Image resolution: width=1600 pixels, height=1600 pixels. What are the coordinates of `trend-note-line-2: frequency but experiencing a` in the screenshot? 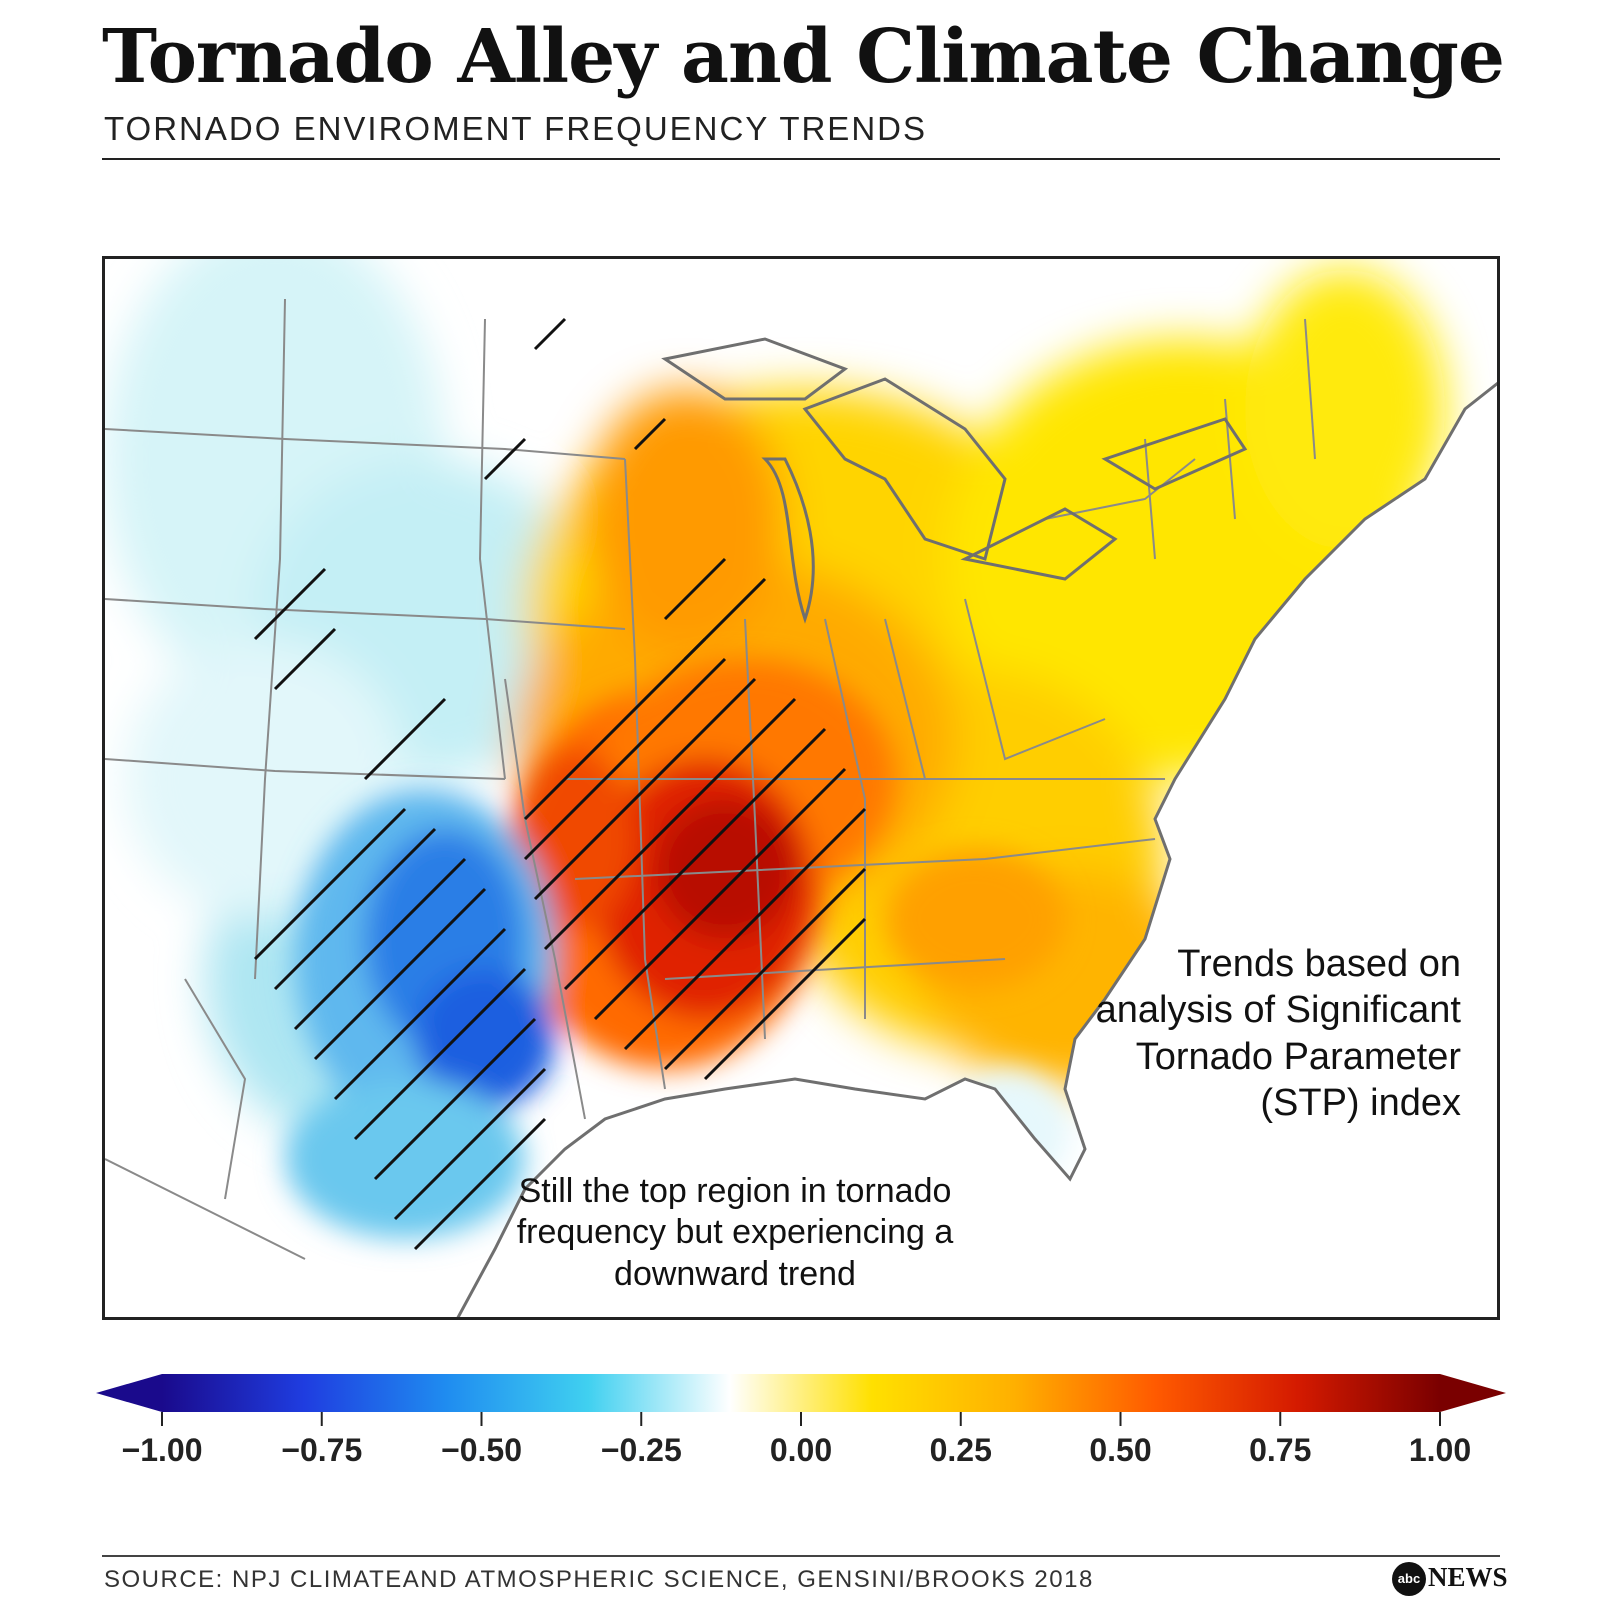 It's located at (735, 1232).